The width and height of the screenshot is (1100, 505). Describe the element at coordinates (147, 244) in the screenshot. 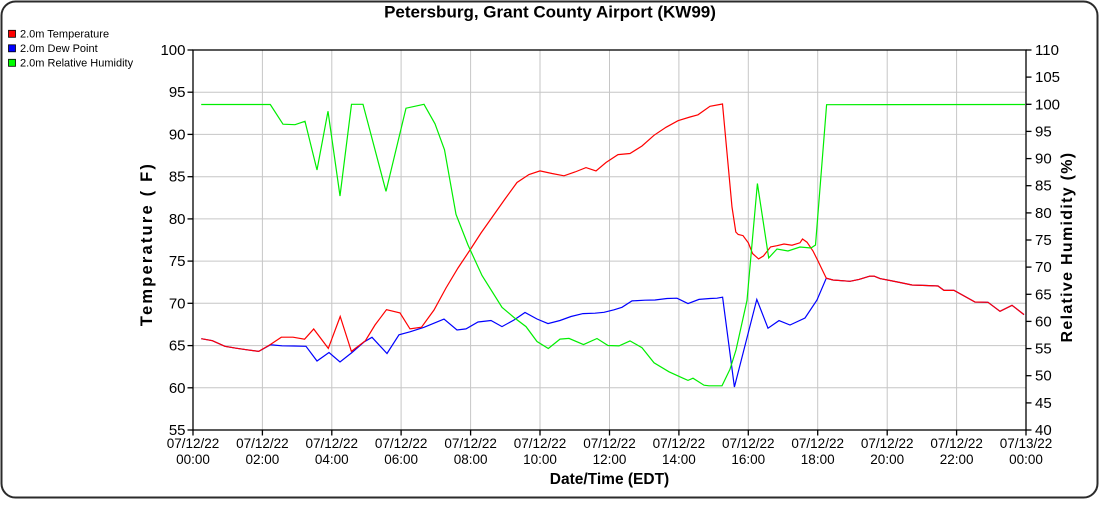

I see `svg-text: Temperature ( F)` at that location.